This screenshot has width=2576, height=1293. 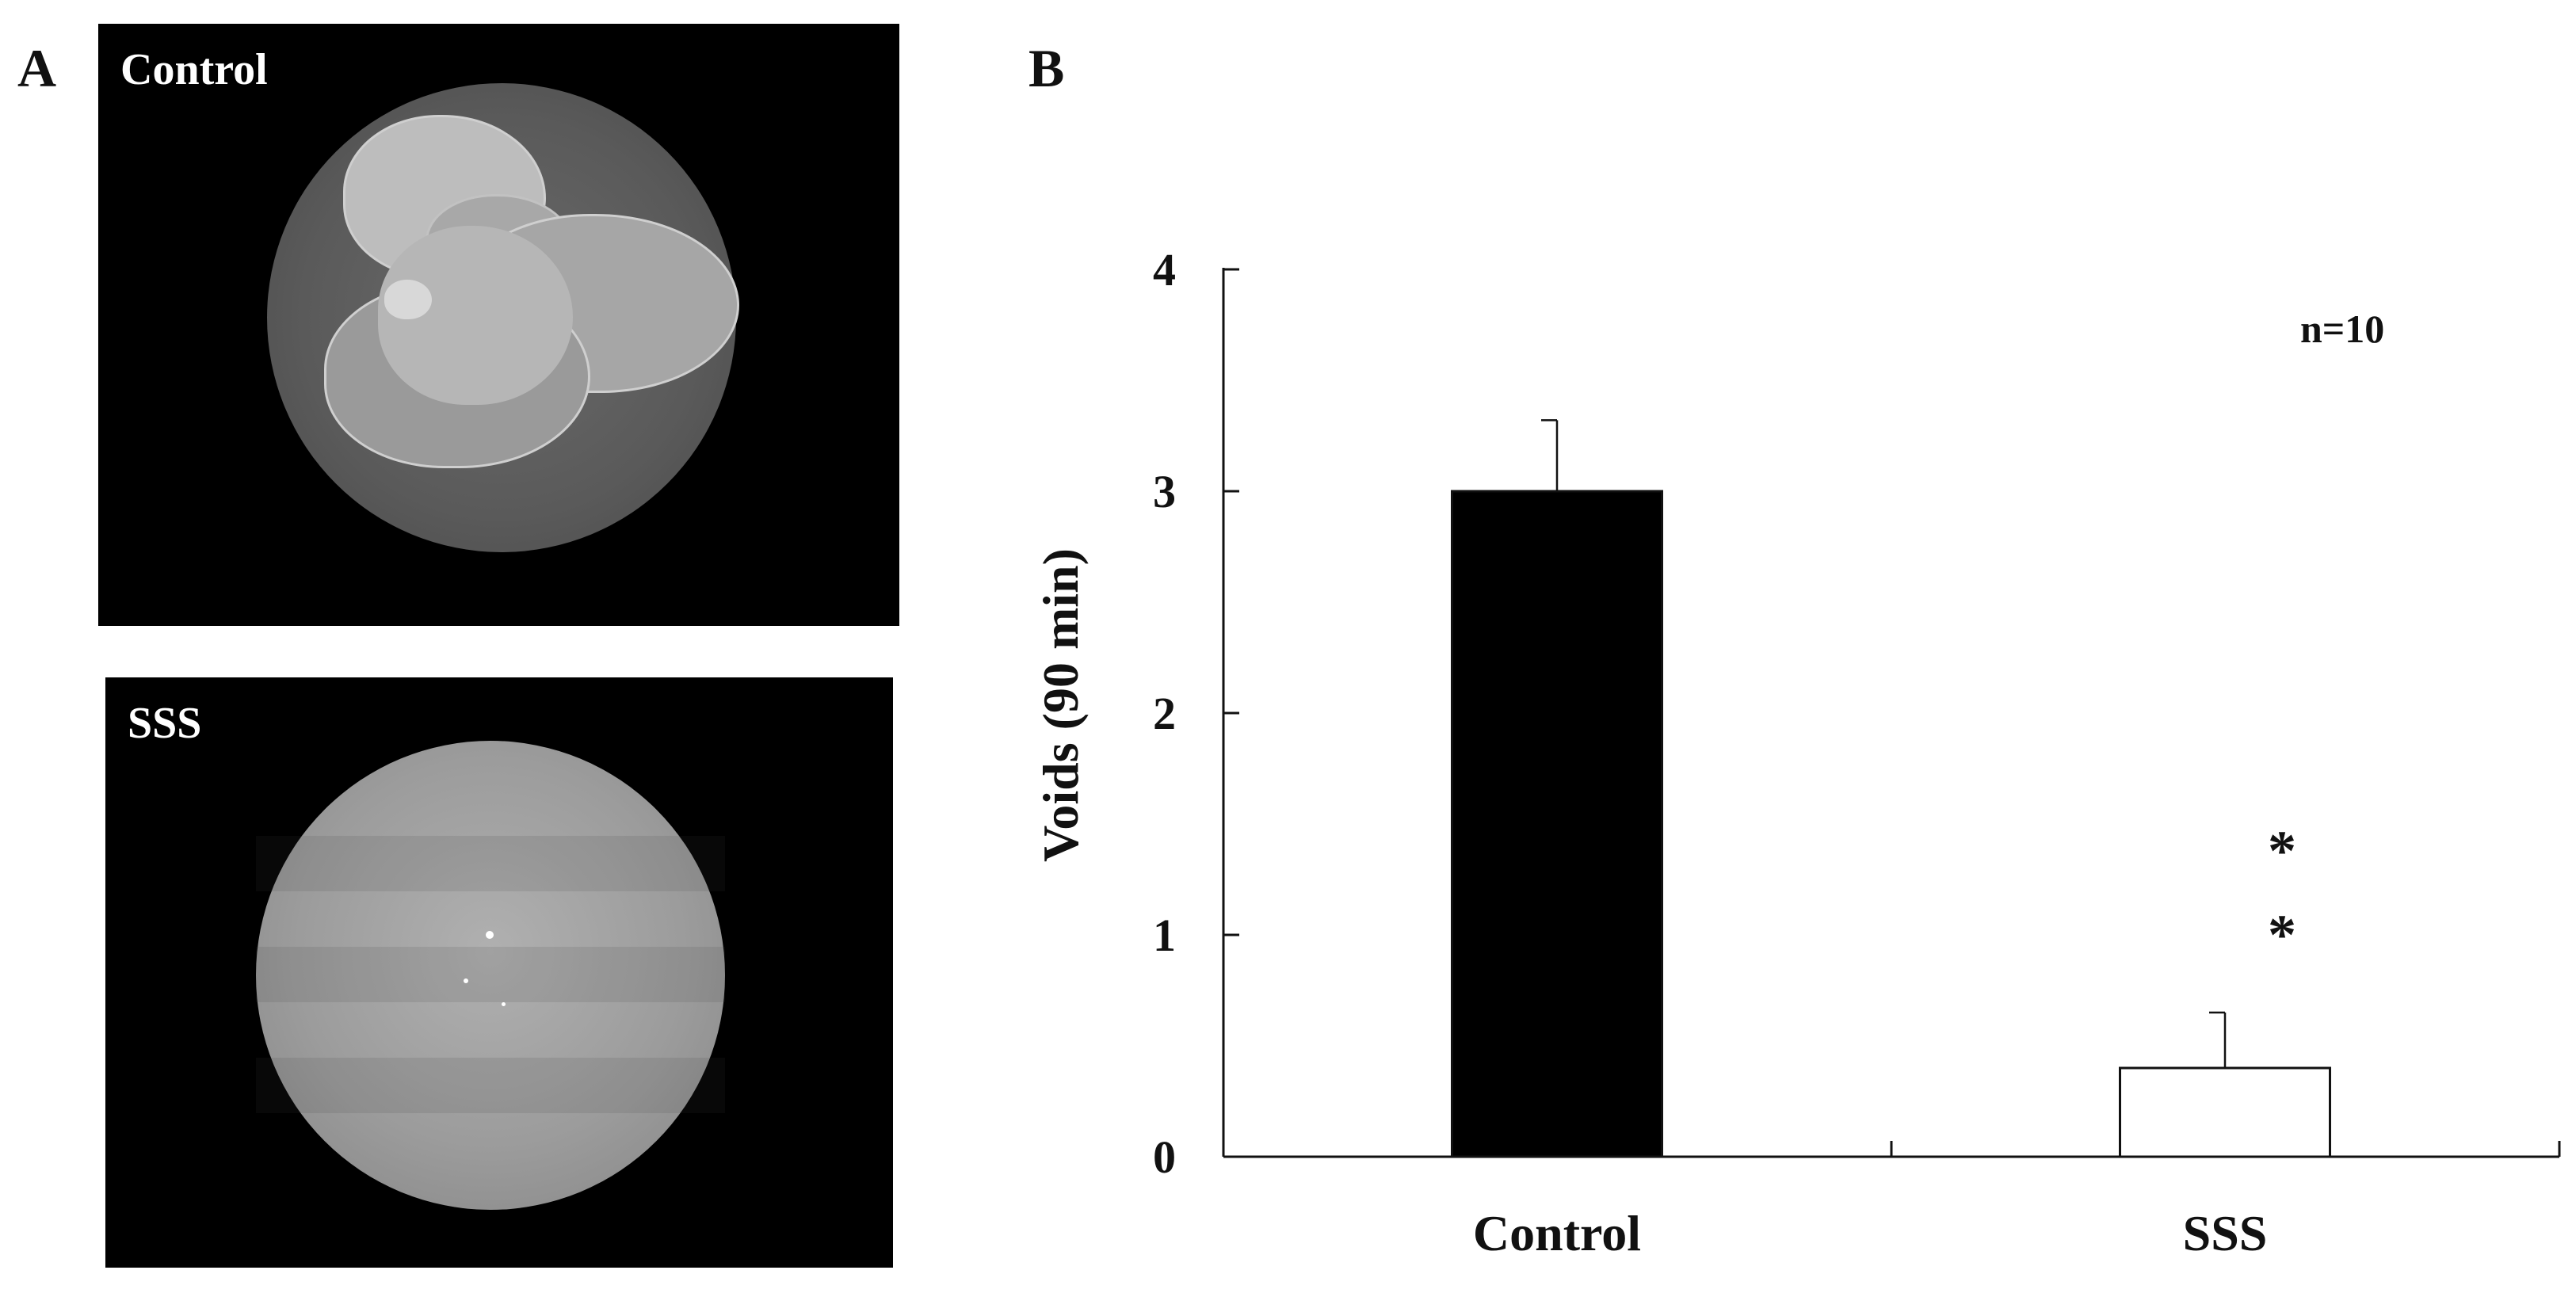 What do you see at coordinates (194, 69) in the screenshot?
I see `control-photo-label: Control` at bounding box center [194, 69].